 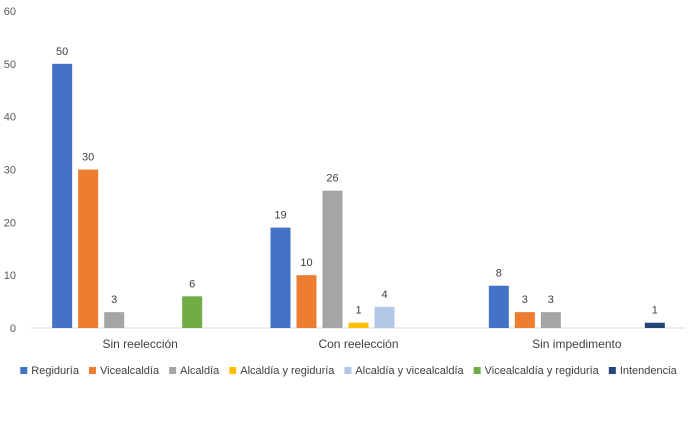 I want to click on data-label: 10, so click(x=306, y=263).